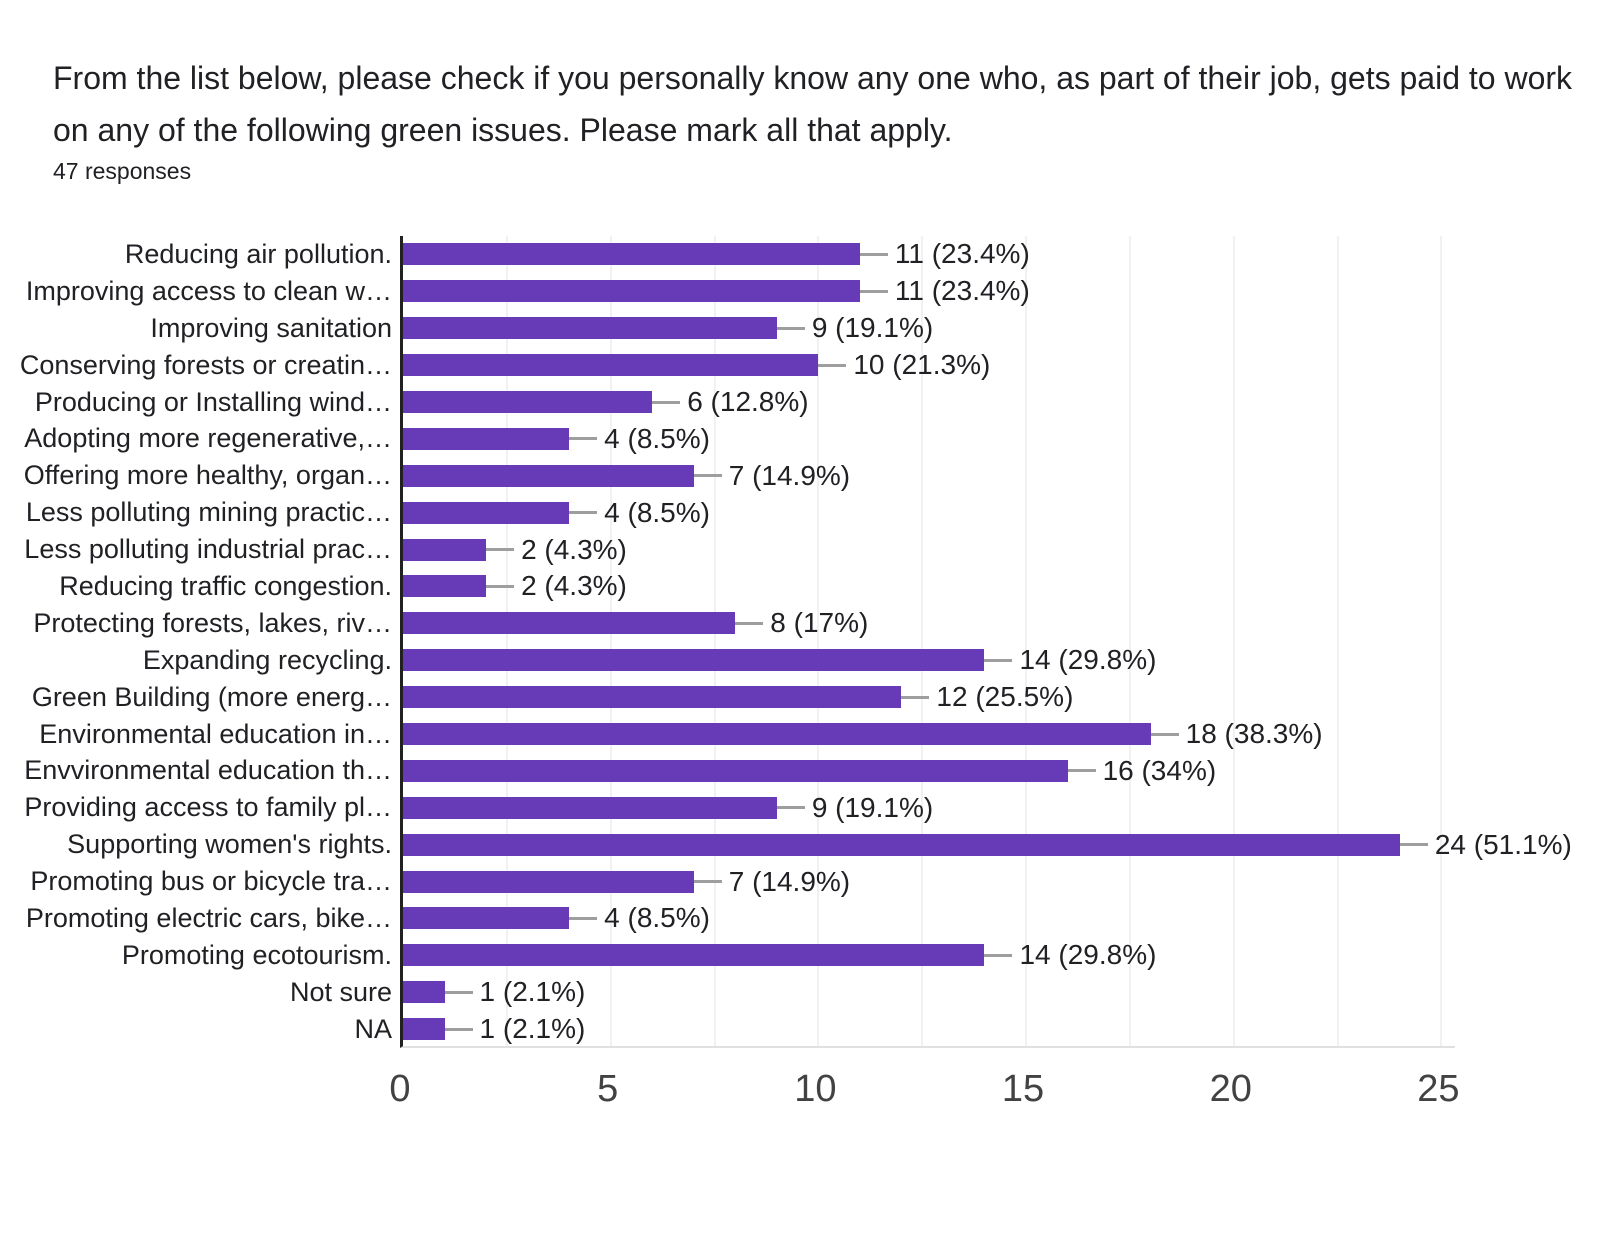 Image resolution: width=1600 pixels, height=1248 pixels. I want to click on bar-track: 12 (25.5%), so click(1001, 697).